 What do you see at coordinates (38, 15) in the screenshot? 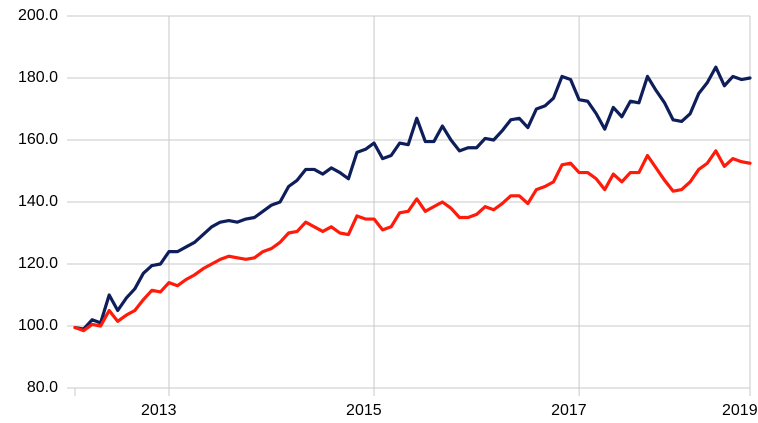
I see `y-tick-label: 200.0` at bounding box center [38, 15].